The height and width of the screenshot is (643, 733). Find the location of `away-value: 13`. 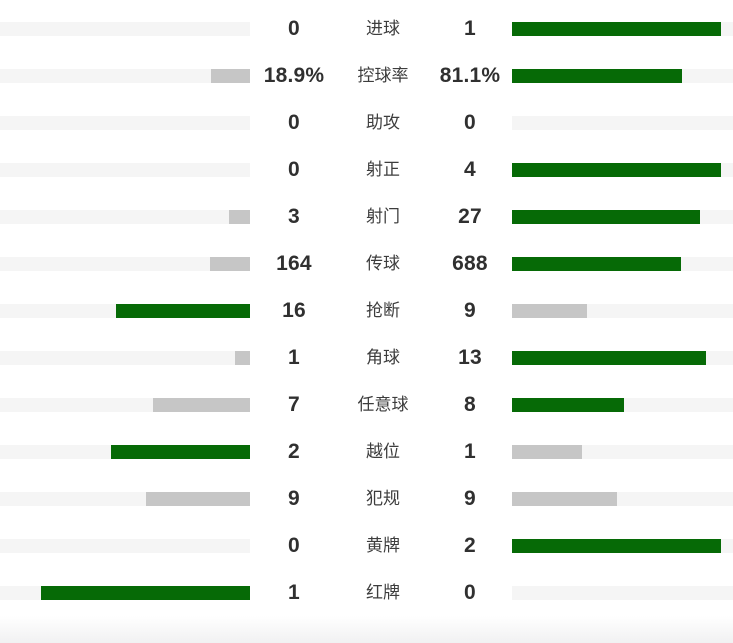

away-value: 13 is located at coordinates (470, 357).